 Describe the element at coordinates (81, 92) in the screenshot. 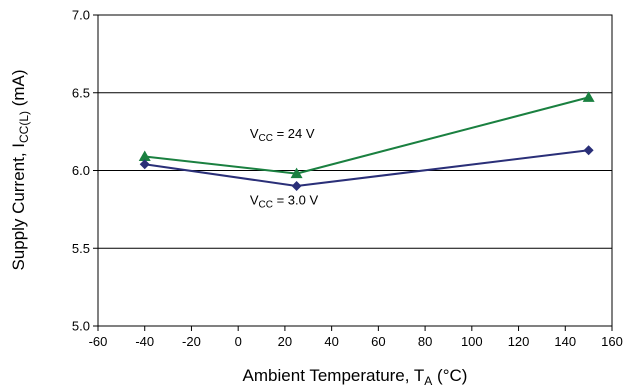

I see `y-tick-label: 6.5` at that location.